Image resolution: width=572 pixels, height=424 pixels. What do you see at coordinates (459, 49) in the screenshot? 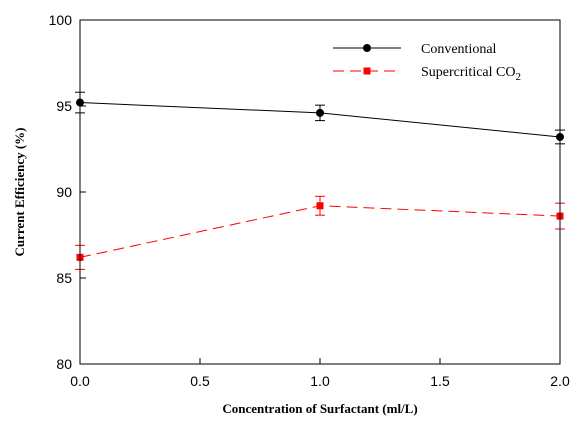
I see `legend-label-conventional: Conventional` at bounding box center [459, 49].